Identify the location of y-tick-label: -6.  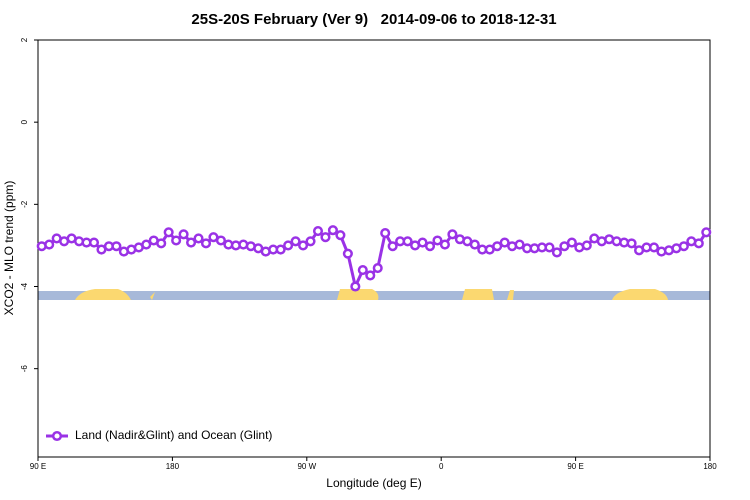
(24, 369).